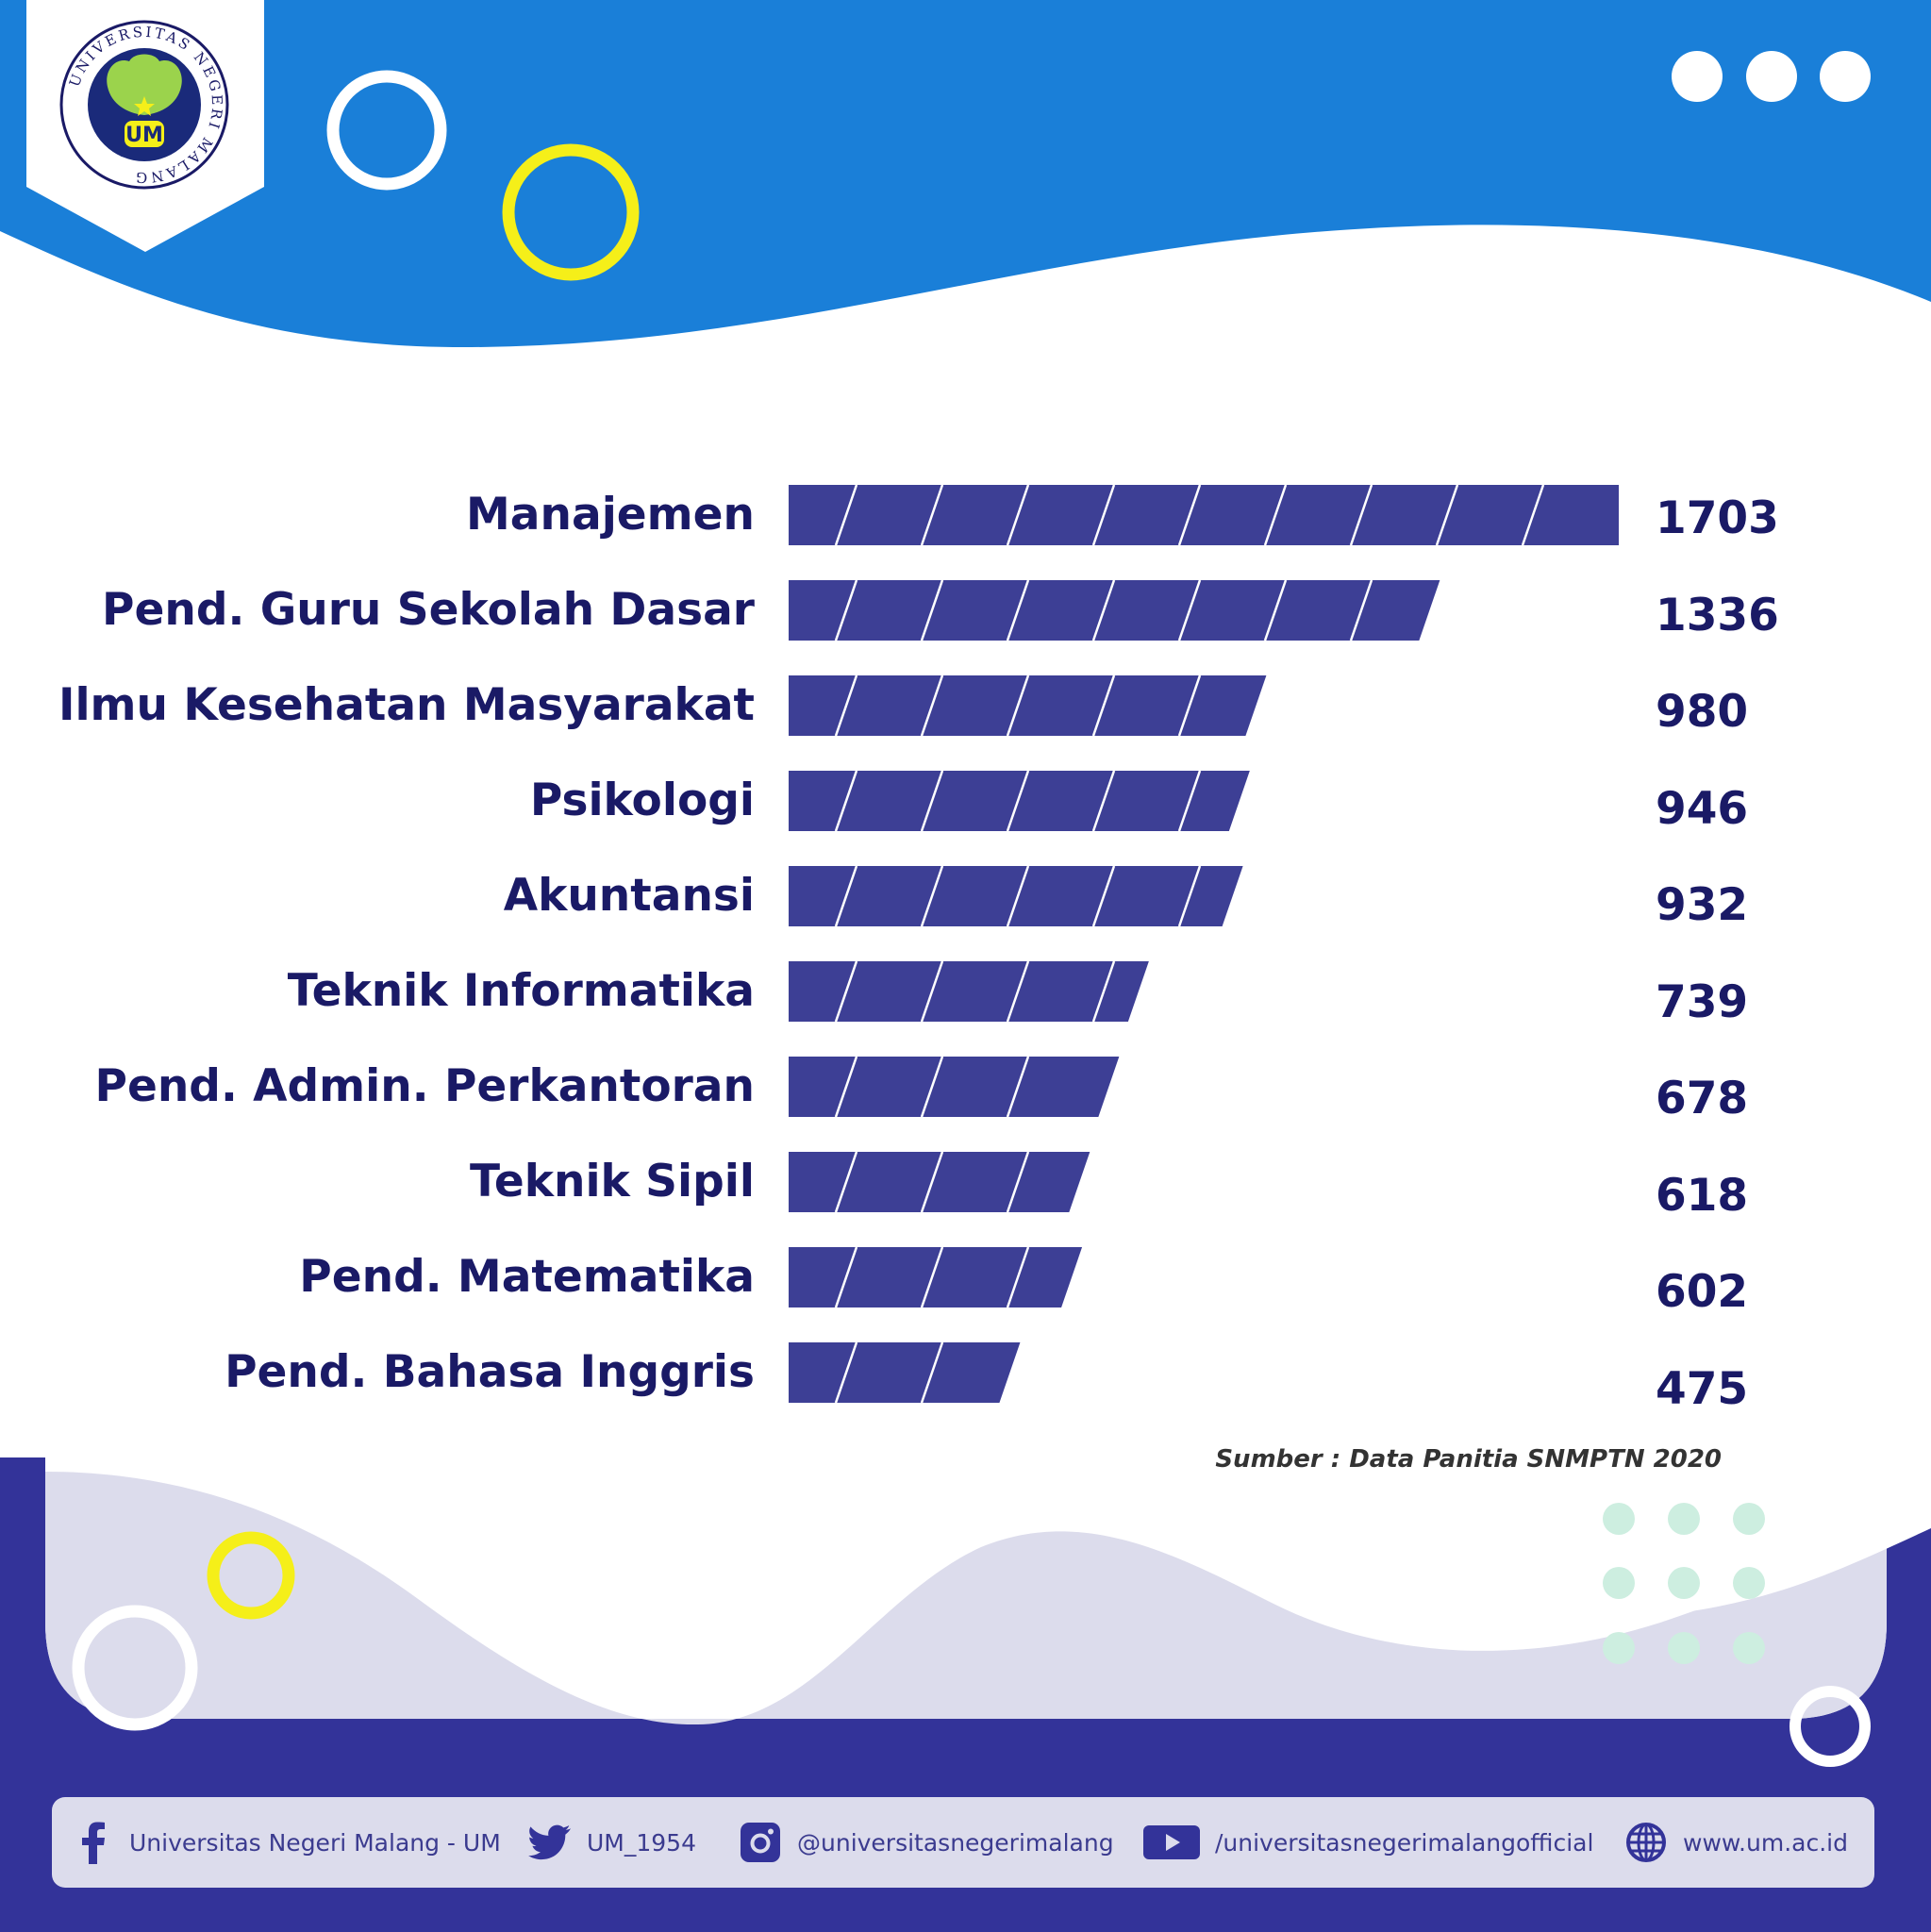 The image size is (1931, 1932). What do you see at coordinates (92, 1843) in the screenshot?
I see `facebook-icon` at bounding box center [92, 1843].